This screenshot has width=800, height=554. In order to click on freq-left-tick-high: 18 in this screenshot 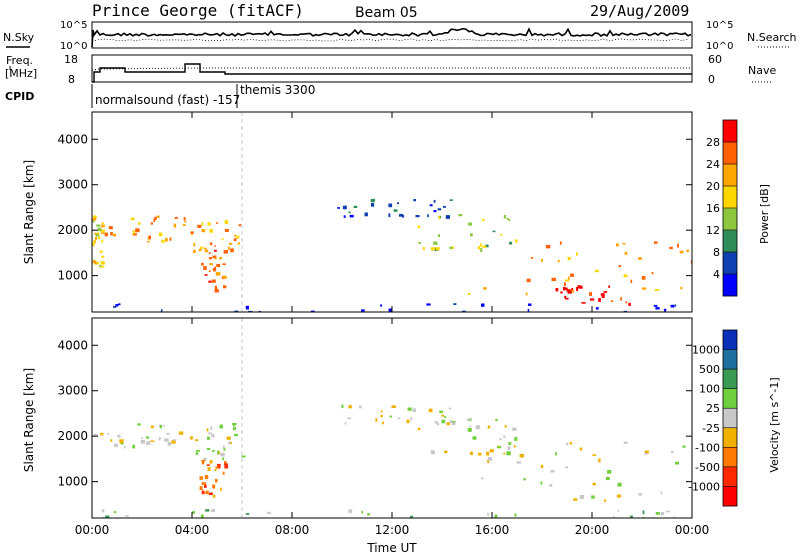, I will do `click(71, 59)`.